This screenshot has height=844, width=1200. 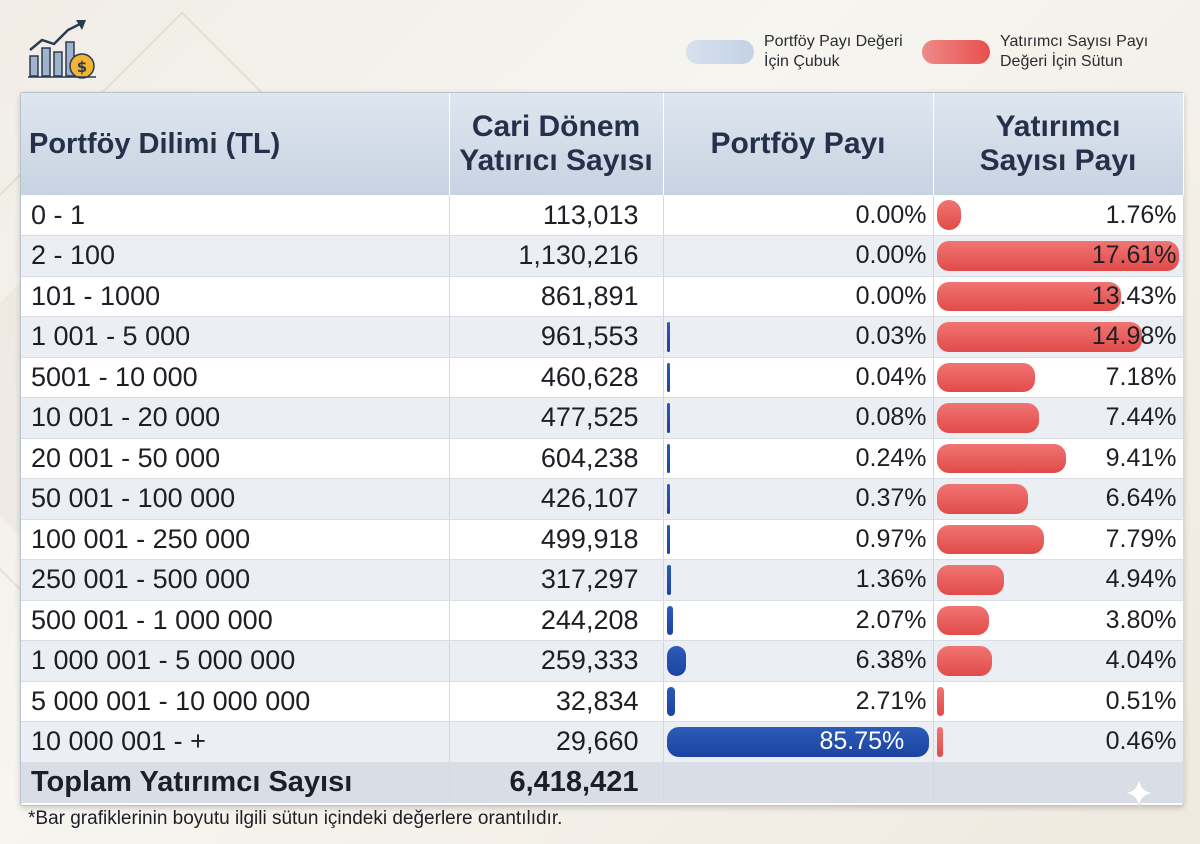 What do you see at coordinates (602, 458) in the screenshot?
I see `table-row: 20 001 - 50 000 604,238 0.24% 9.41%` at bounding box center [602, 458].